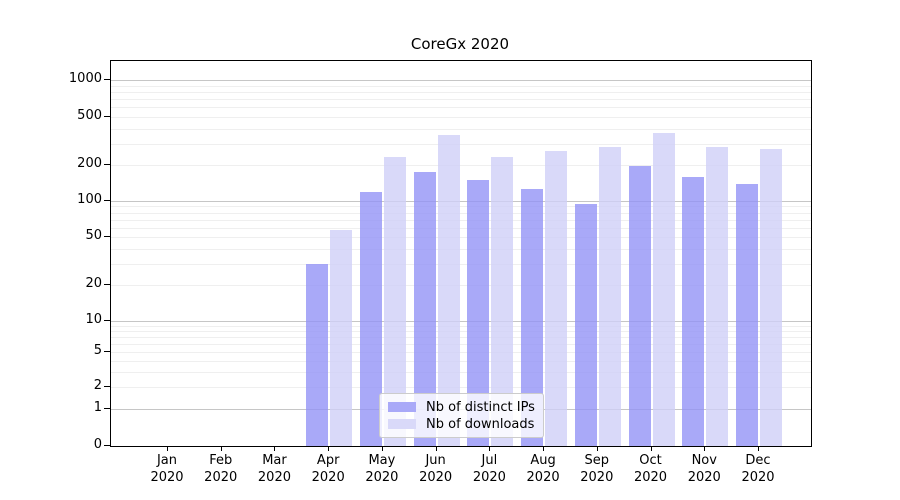 The image size is (900, 500). Describe the element at coordinates (597, 460) in the screenshot. I see `x-tick-month: Sep` at that location.